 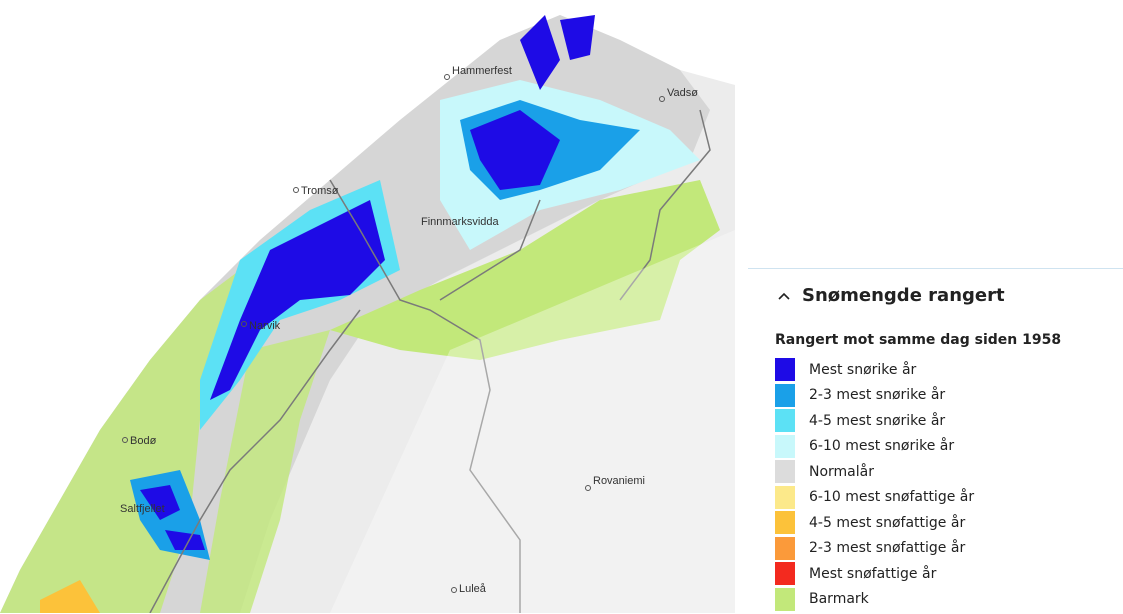 I want to click on legend-item: 6-10 mest snøfattige år, so click(x=874, y=498).